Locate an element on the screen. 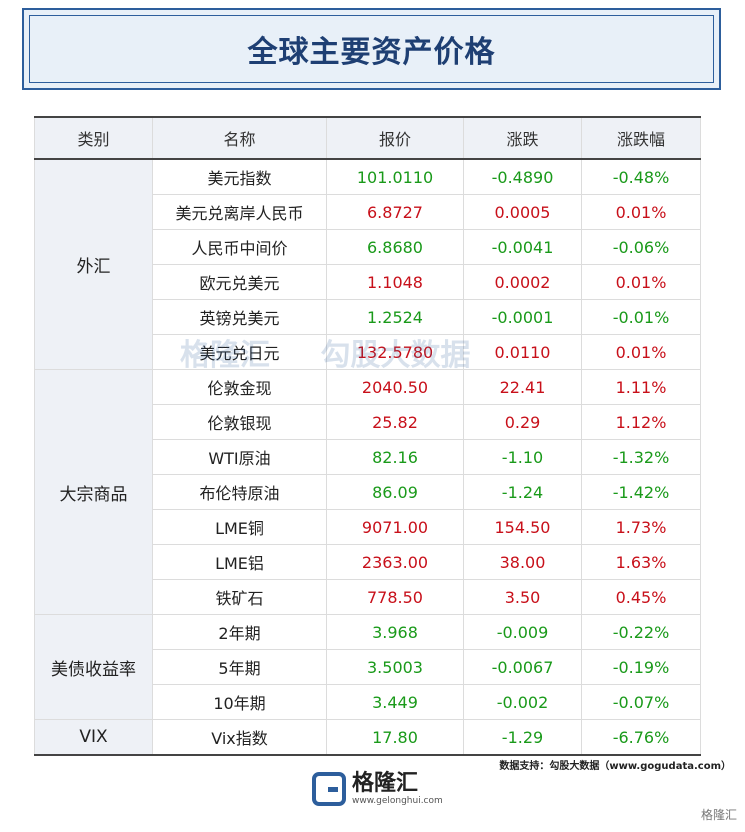  table-row: VIX Vix指数 17.80 -1.29 -6.76% is located at coordinates (367, 737).